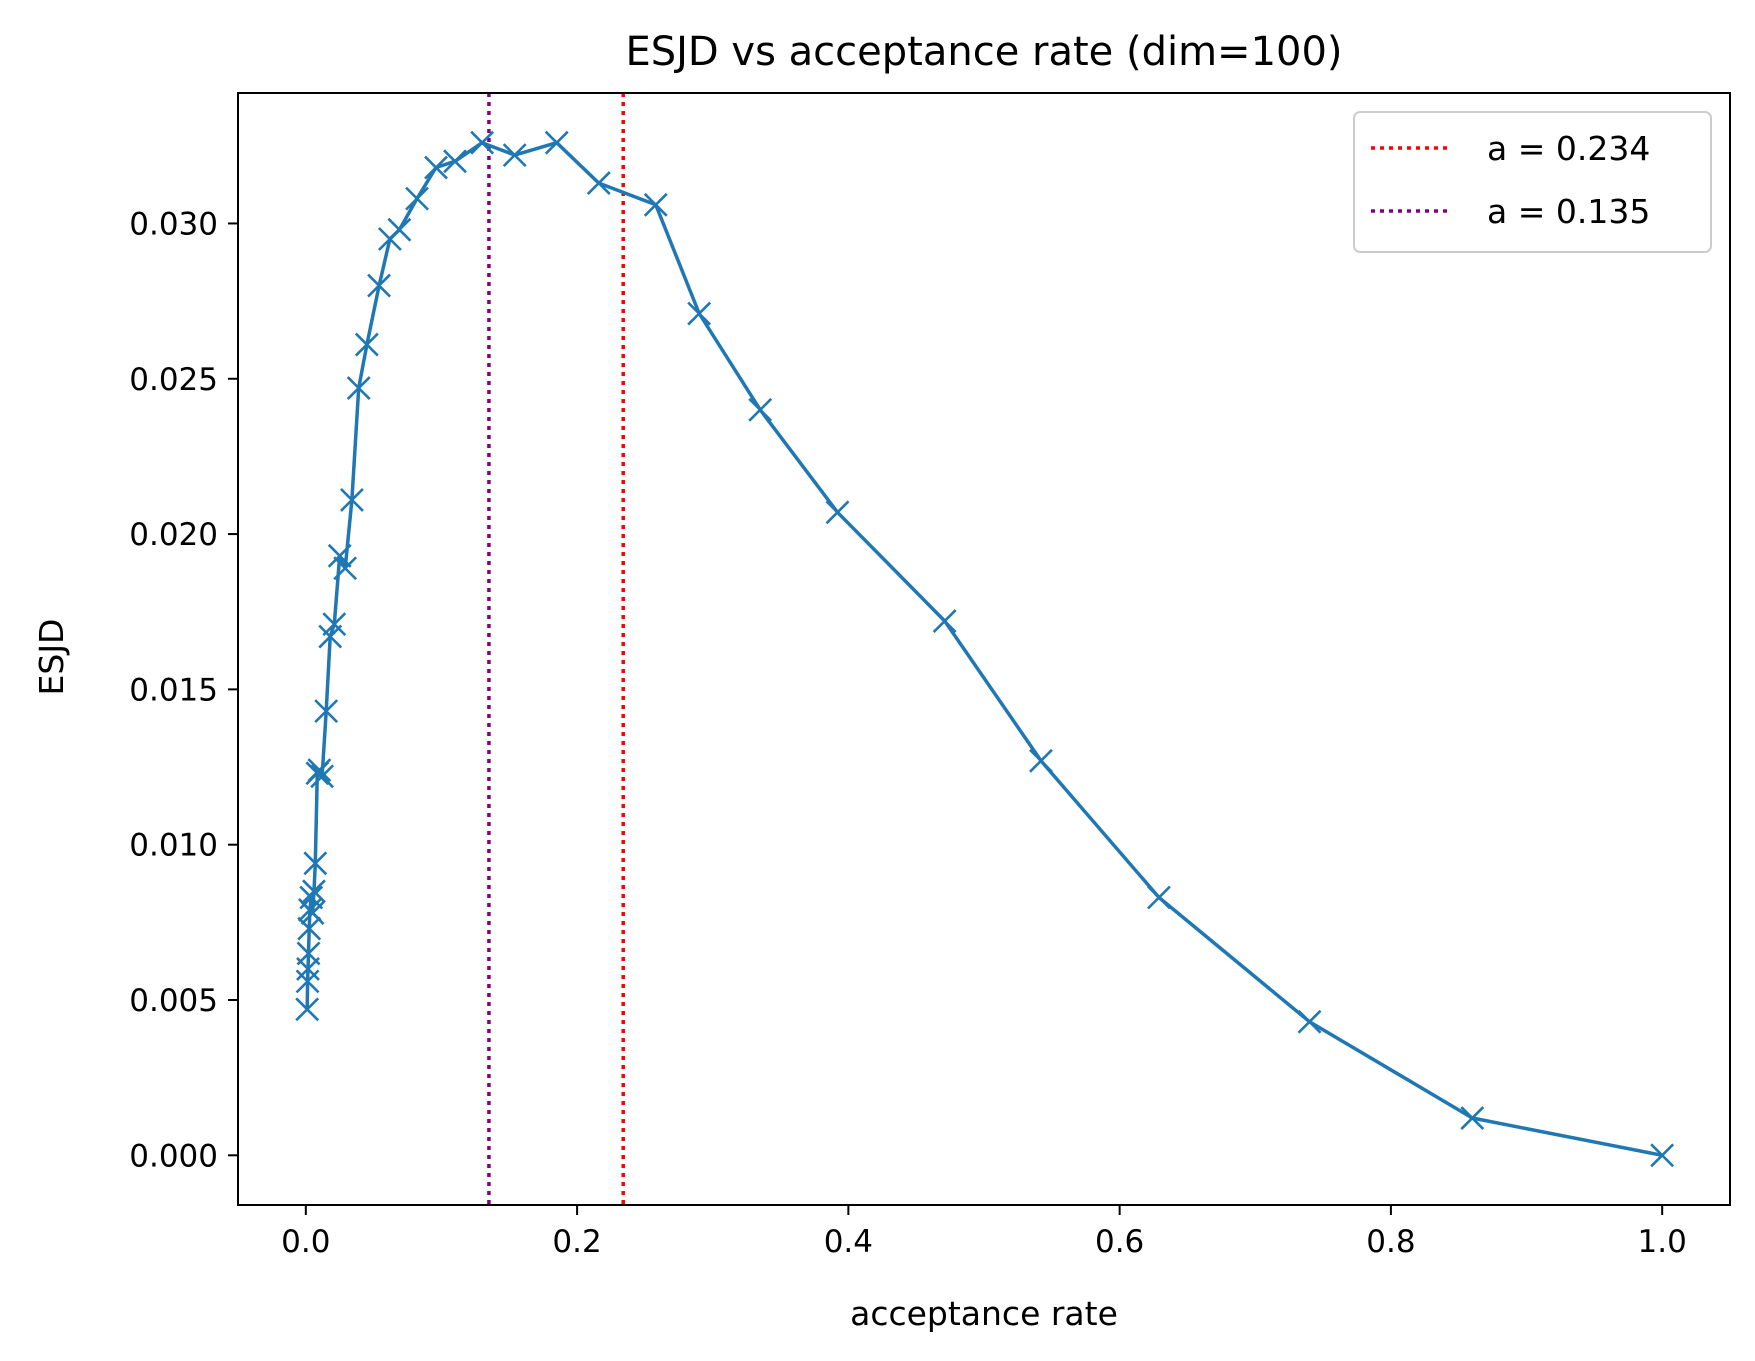 The height and width of the screenshot is (1361, 1755). I want to click on x-tick-label-5: 1.0, so click(1662, 1242).